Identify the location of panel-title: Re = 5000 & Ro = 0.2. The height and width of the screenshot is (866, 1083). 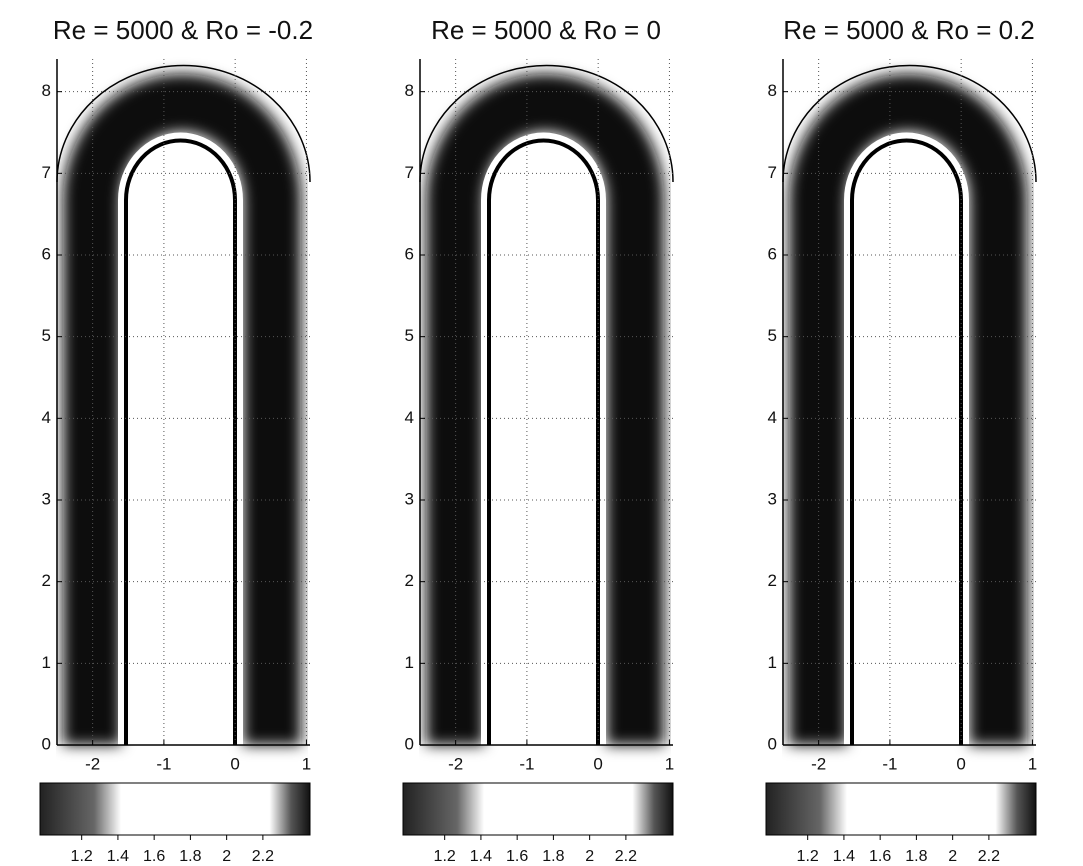
(909, 30).